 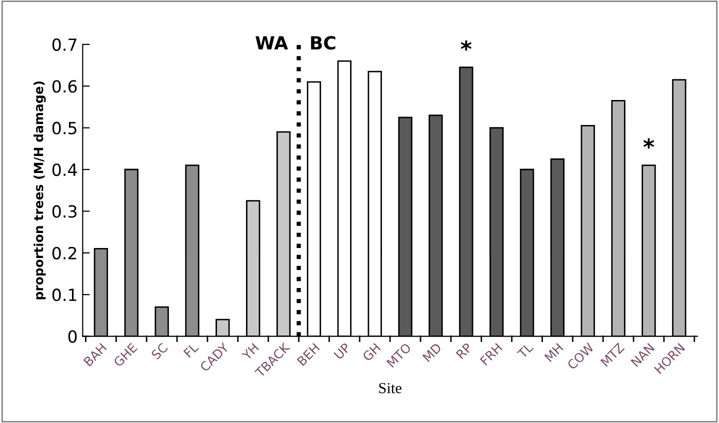 I want to click on x-tick-label: FL, so click(x=191, y=350).